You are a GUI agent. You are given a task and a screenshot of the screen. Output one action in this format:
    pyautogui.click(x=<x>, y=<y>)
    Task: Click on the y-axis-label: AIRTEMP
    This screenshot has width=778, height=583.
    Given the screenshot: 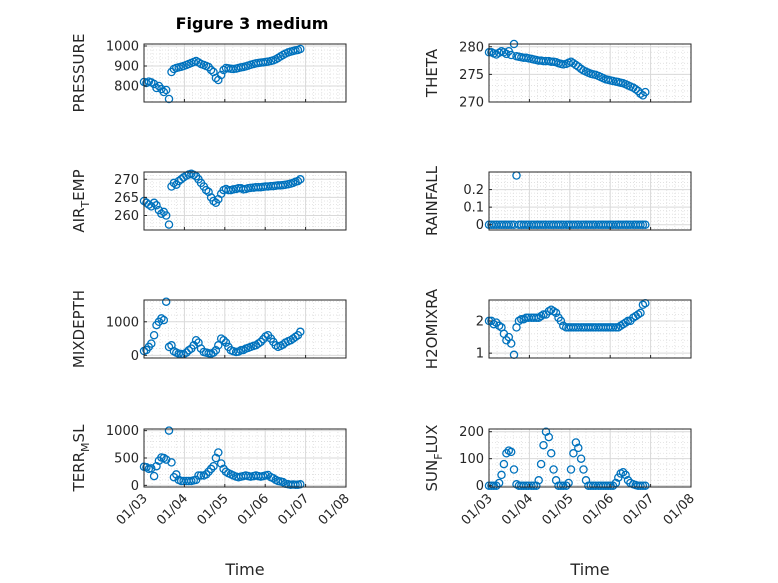 What is the action you would take?
    pyautogui.click(x=81, y=200)
    